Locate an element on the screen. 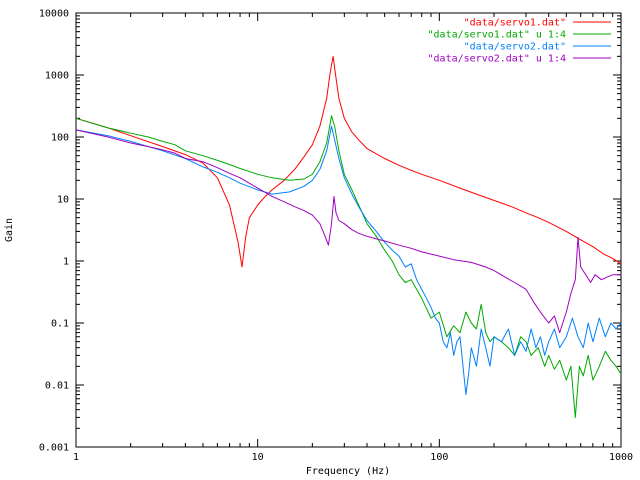 The height and width of the screenshot is (480, 640). x-axis-label: Frequency (Hz) is located at coordinates (348, 471).